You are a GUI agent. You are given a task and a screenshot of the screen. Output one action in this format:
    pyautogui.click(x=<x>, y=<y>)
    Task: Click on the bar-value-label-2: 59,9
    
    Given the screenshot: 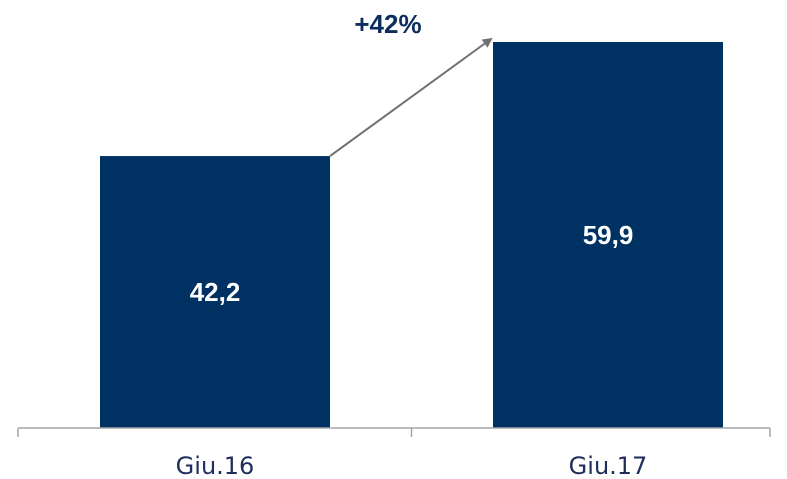 What is the action you would take?
    pyautogui.click(x=608, y=235)
    